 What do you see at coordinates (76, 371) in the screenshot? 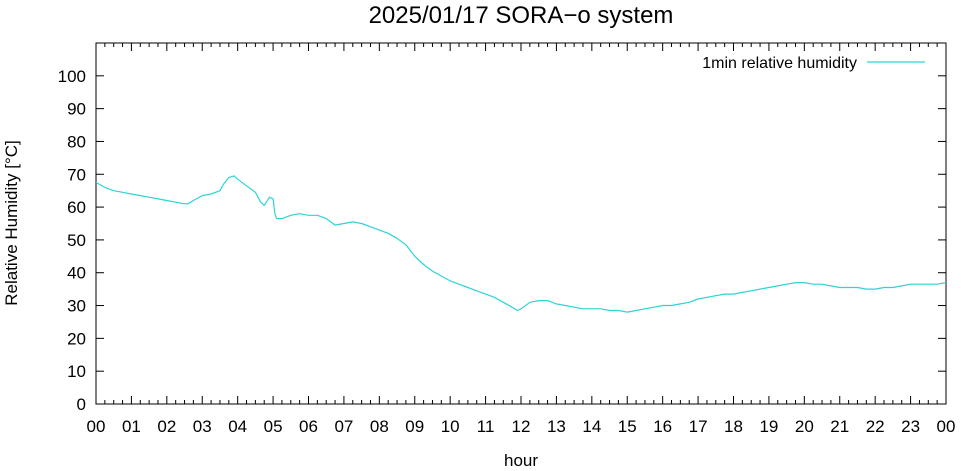
I see `y-tick-label: 10` at bounding box center [76, 371].